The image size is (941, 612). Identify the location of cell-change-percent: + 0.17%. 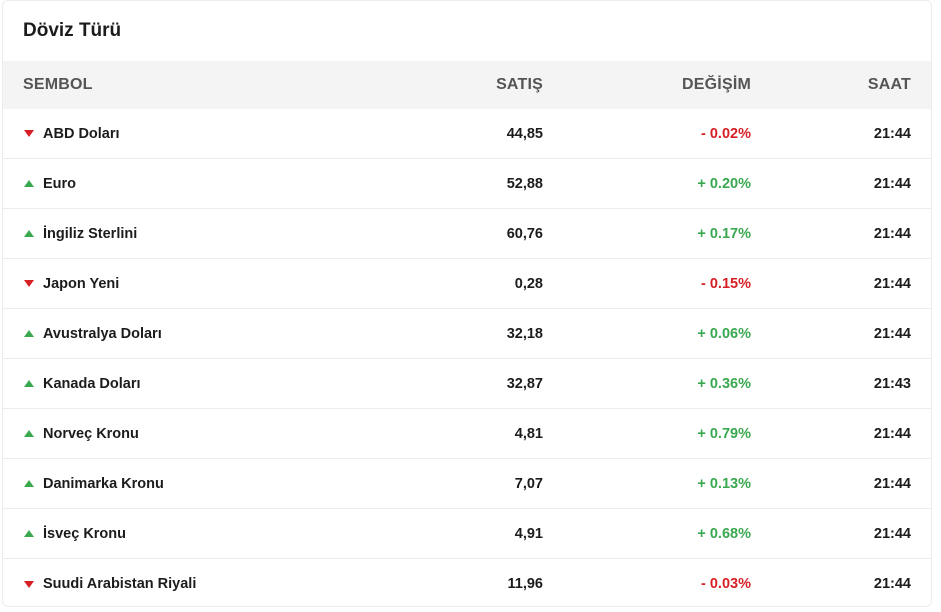
(724, 233).